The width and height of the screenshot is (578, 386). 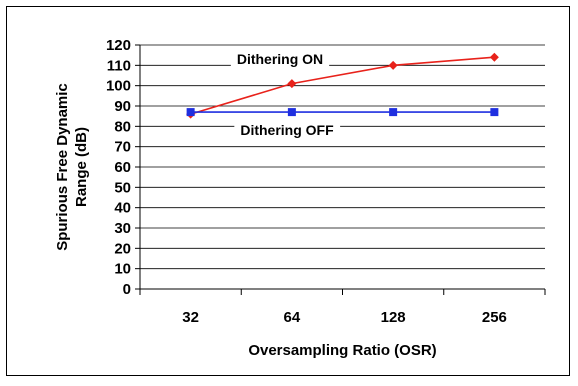 I want to click on y-tick-label-60: 60, so click(x=122, y=167).